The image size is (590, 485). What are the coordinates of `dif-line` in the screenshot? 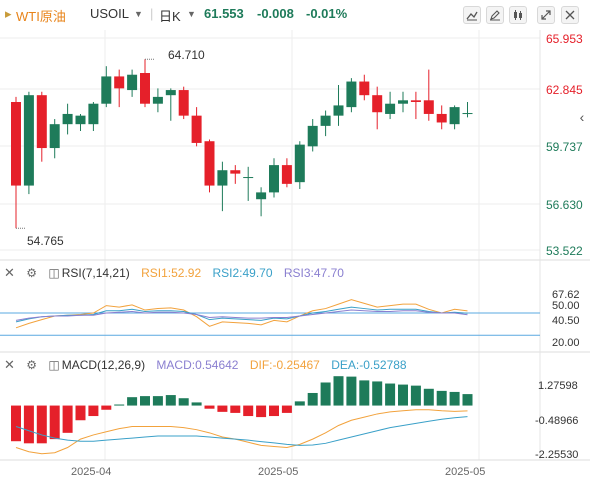 It's located at (241, 432).